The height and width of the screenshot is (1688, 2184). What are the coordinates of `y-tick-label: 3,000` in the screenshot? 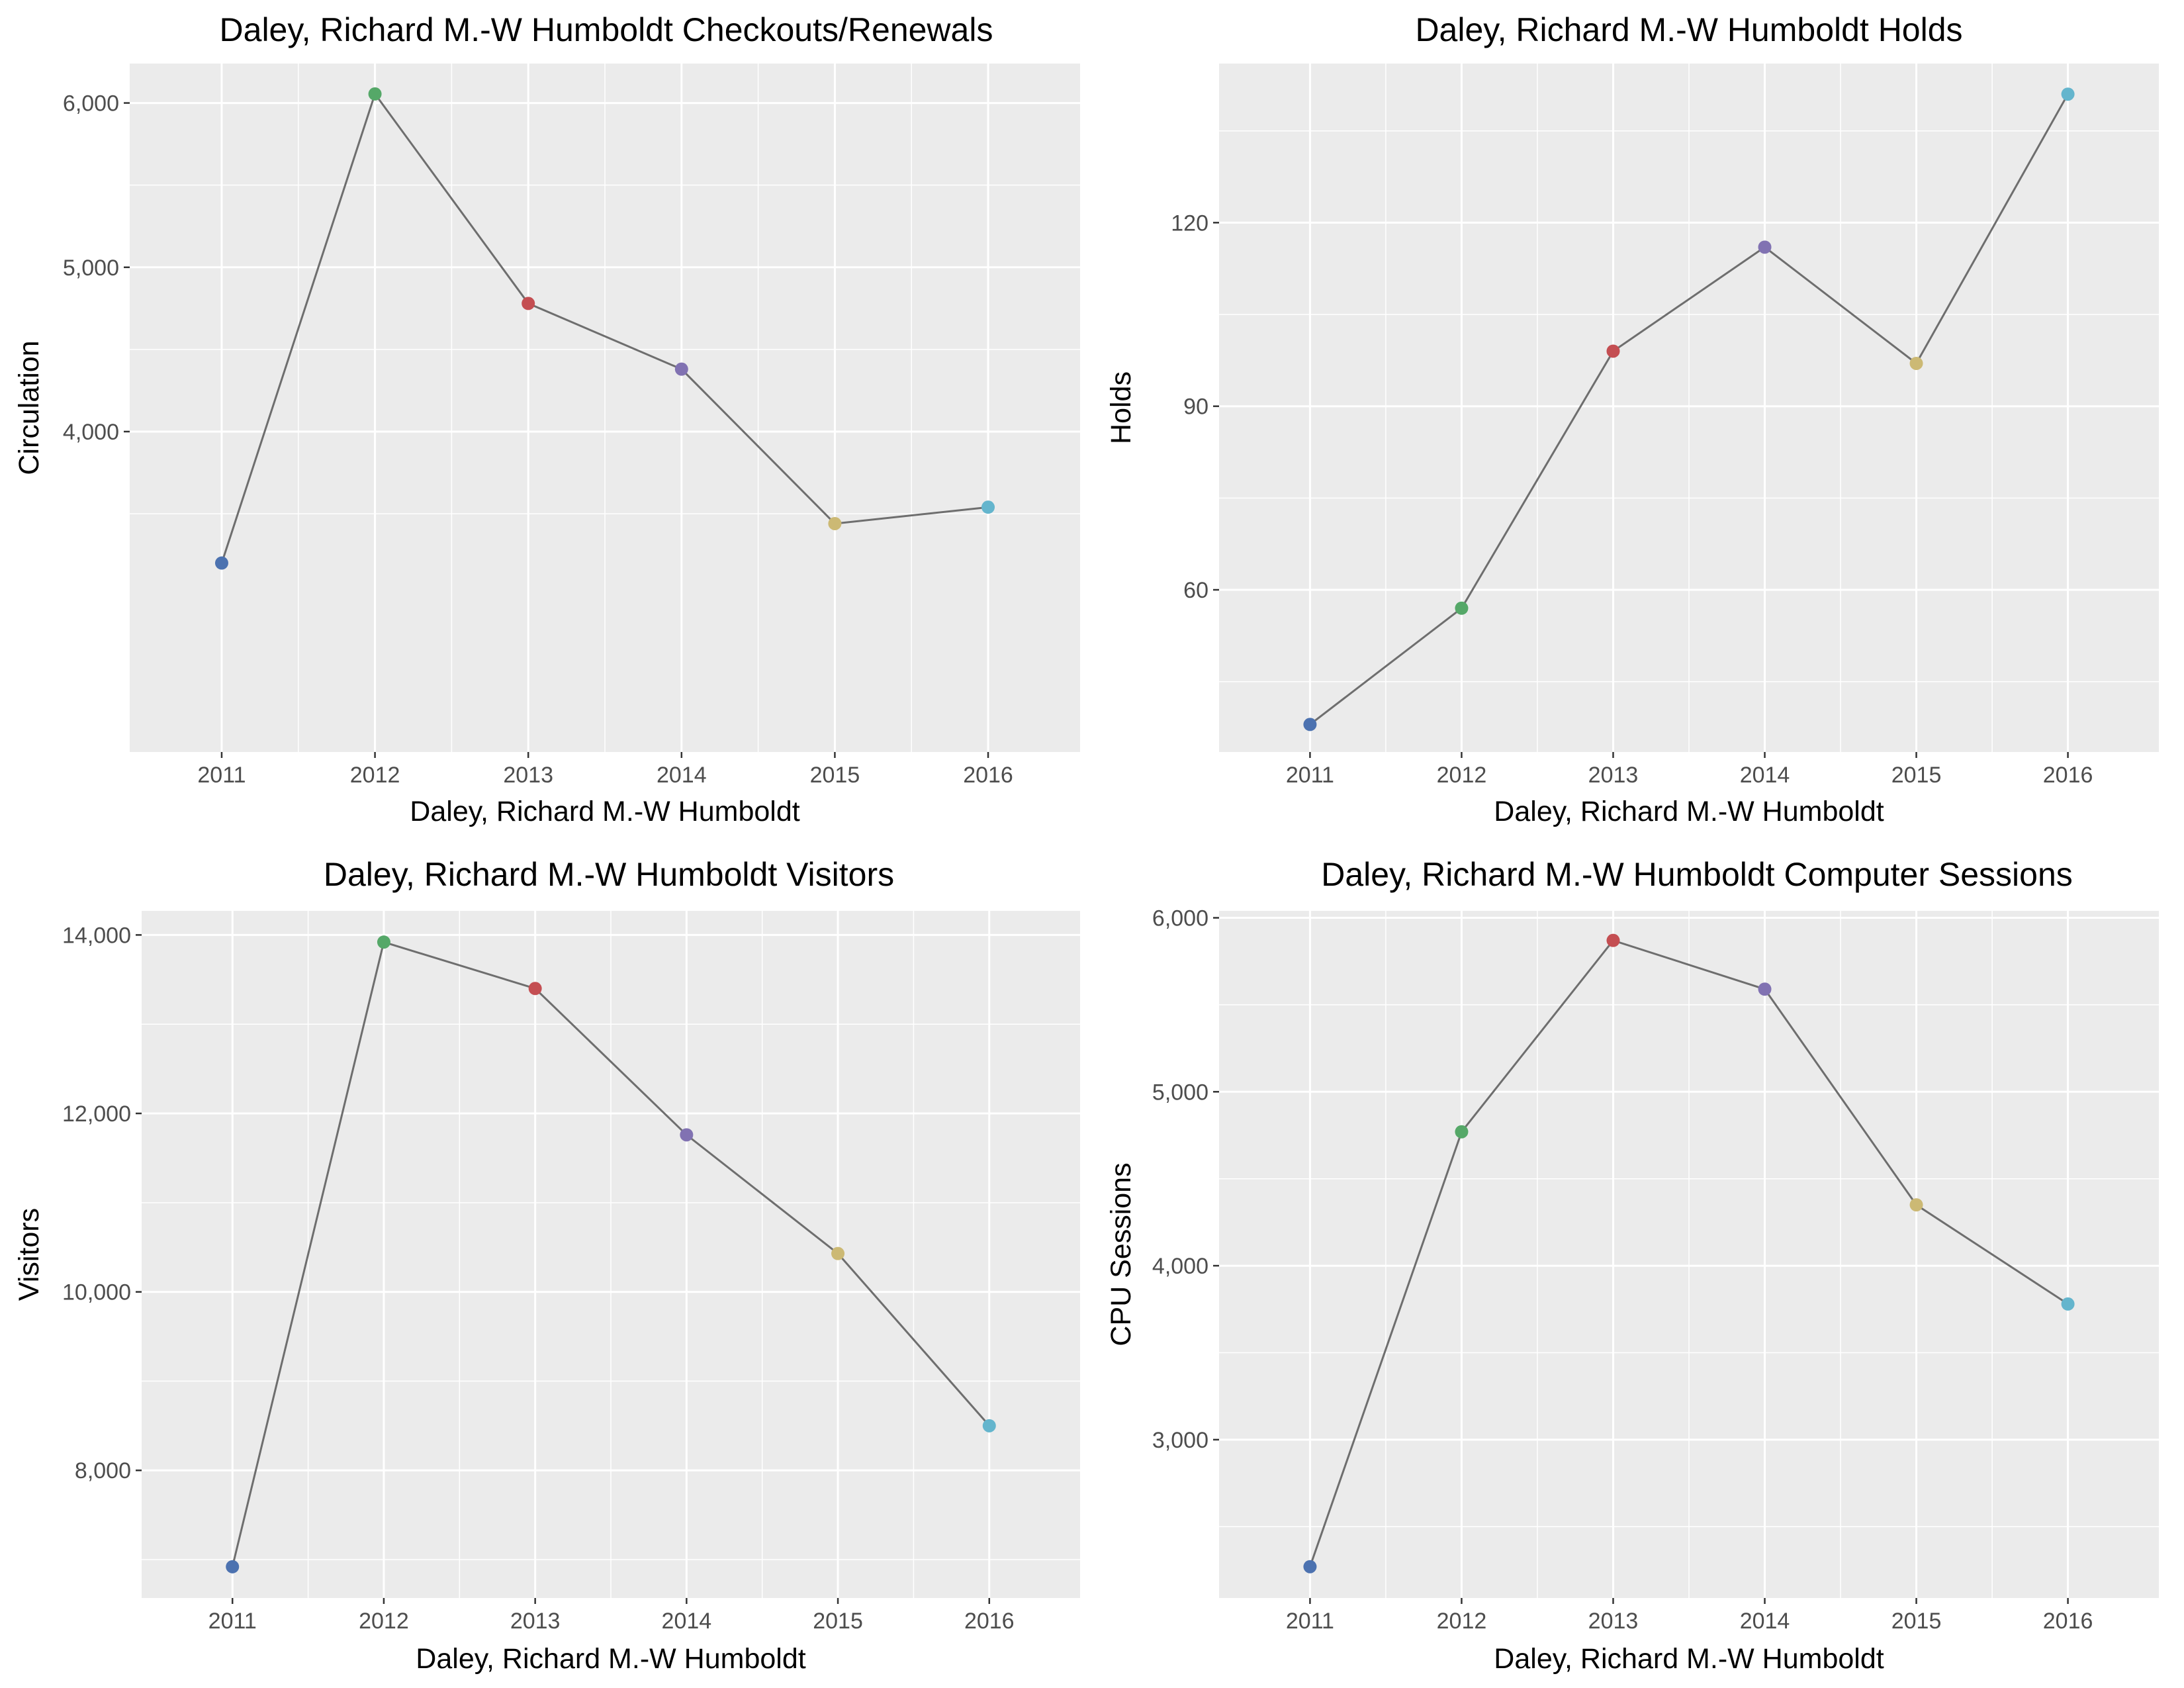 It's located at (1180, 1440).